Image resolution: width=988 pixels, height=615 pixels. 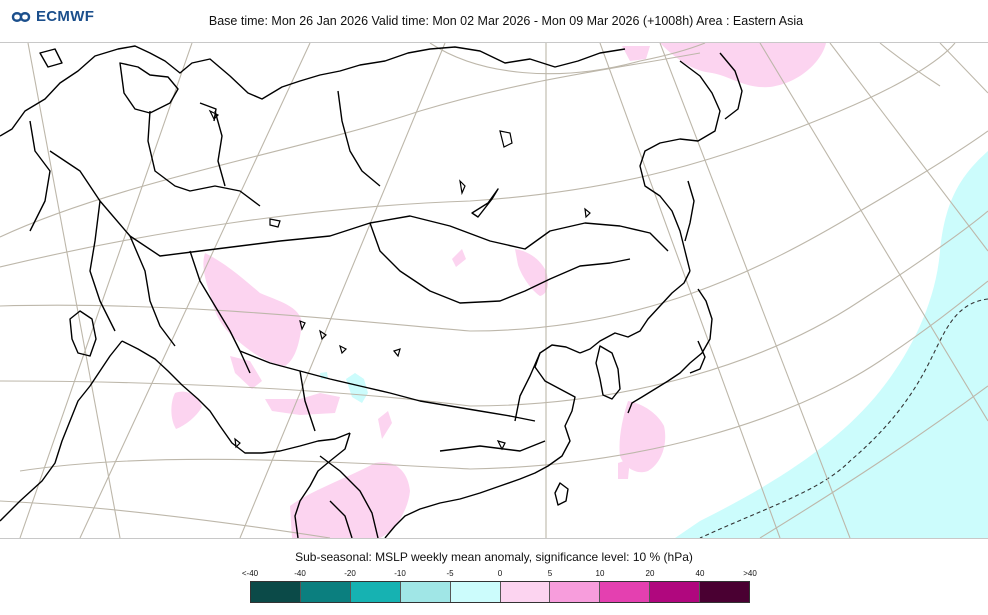 I want to click on legend-label: -5, so click(x=450, y=573).